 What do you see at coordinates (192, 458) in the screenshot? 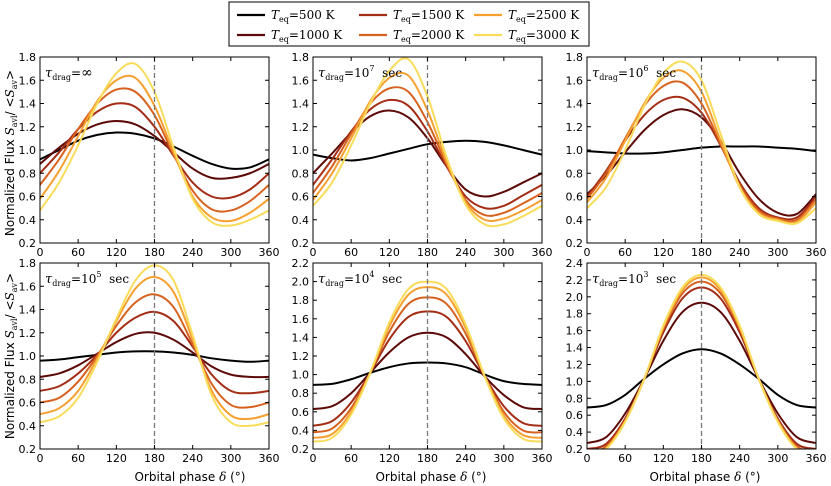
I see `panel-4-xtick-label: 240` at bounding box center [192, 458].